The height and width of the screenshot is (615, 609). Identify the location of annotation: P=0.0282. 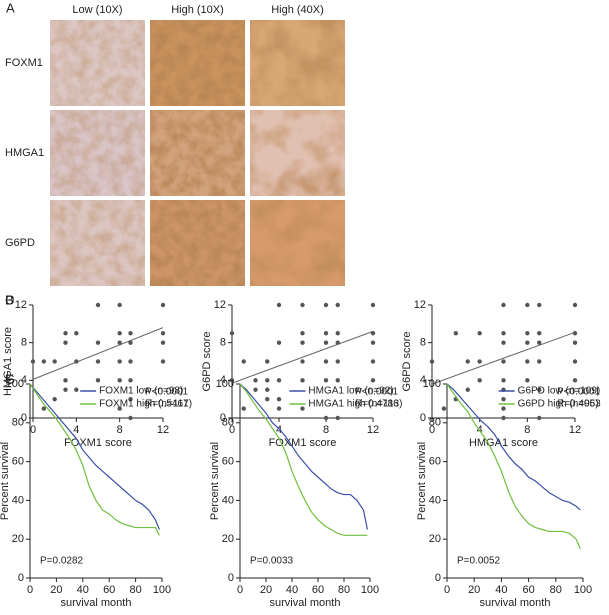
(62, 561).